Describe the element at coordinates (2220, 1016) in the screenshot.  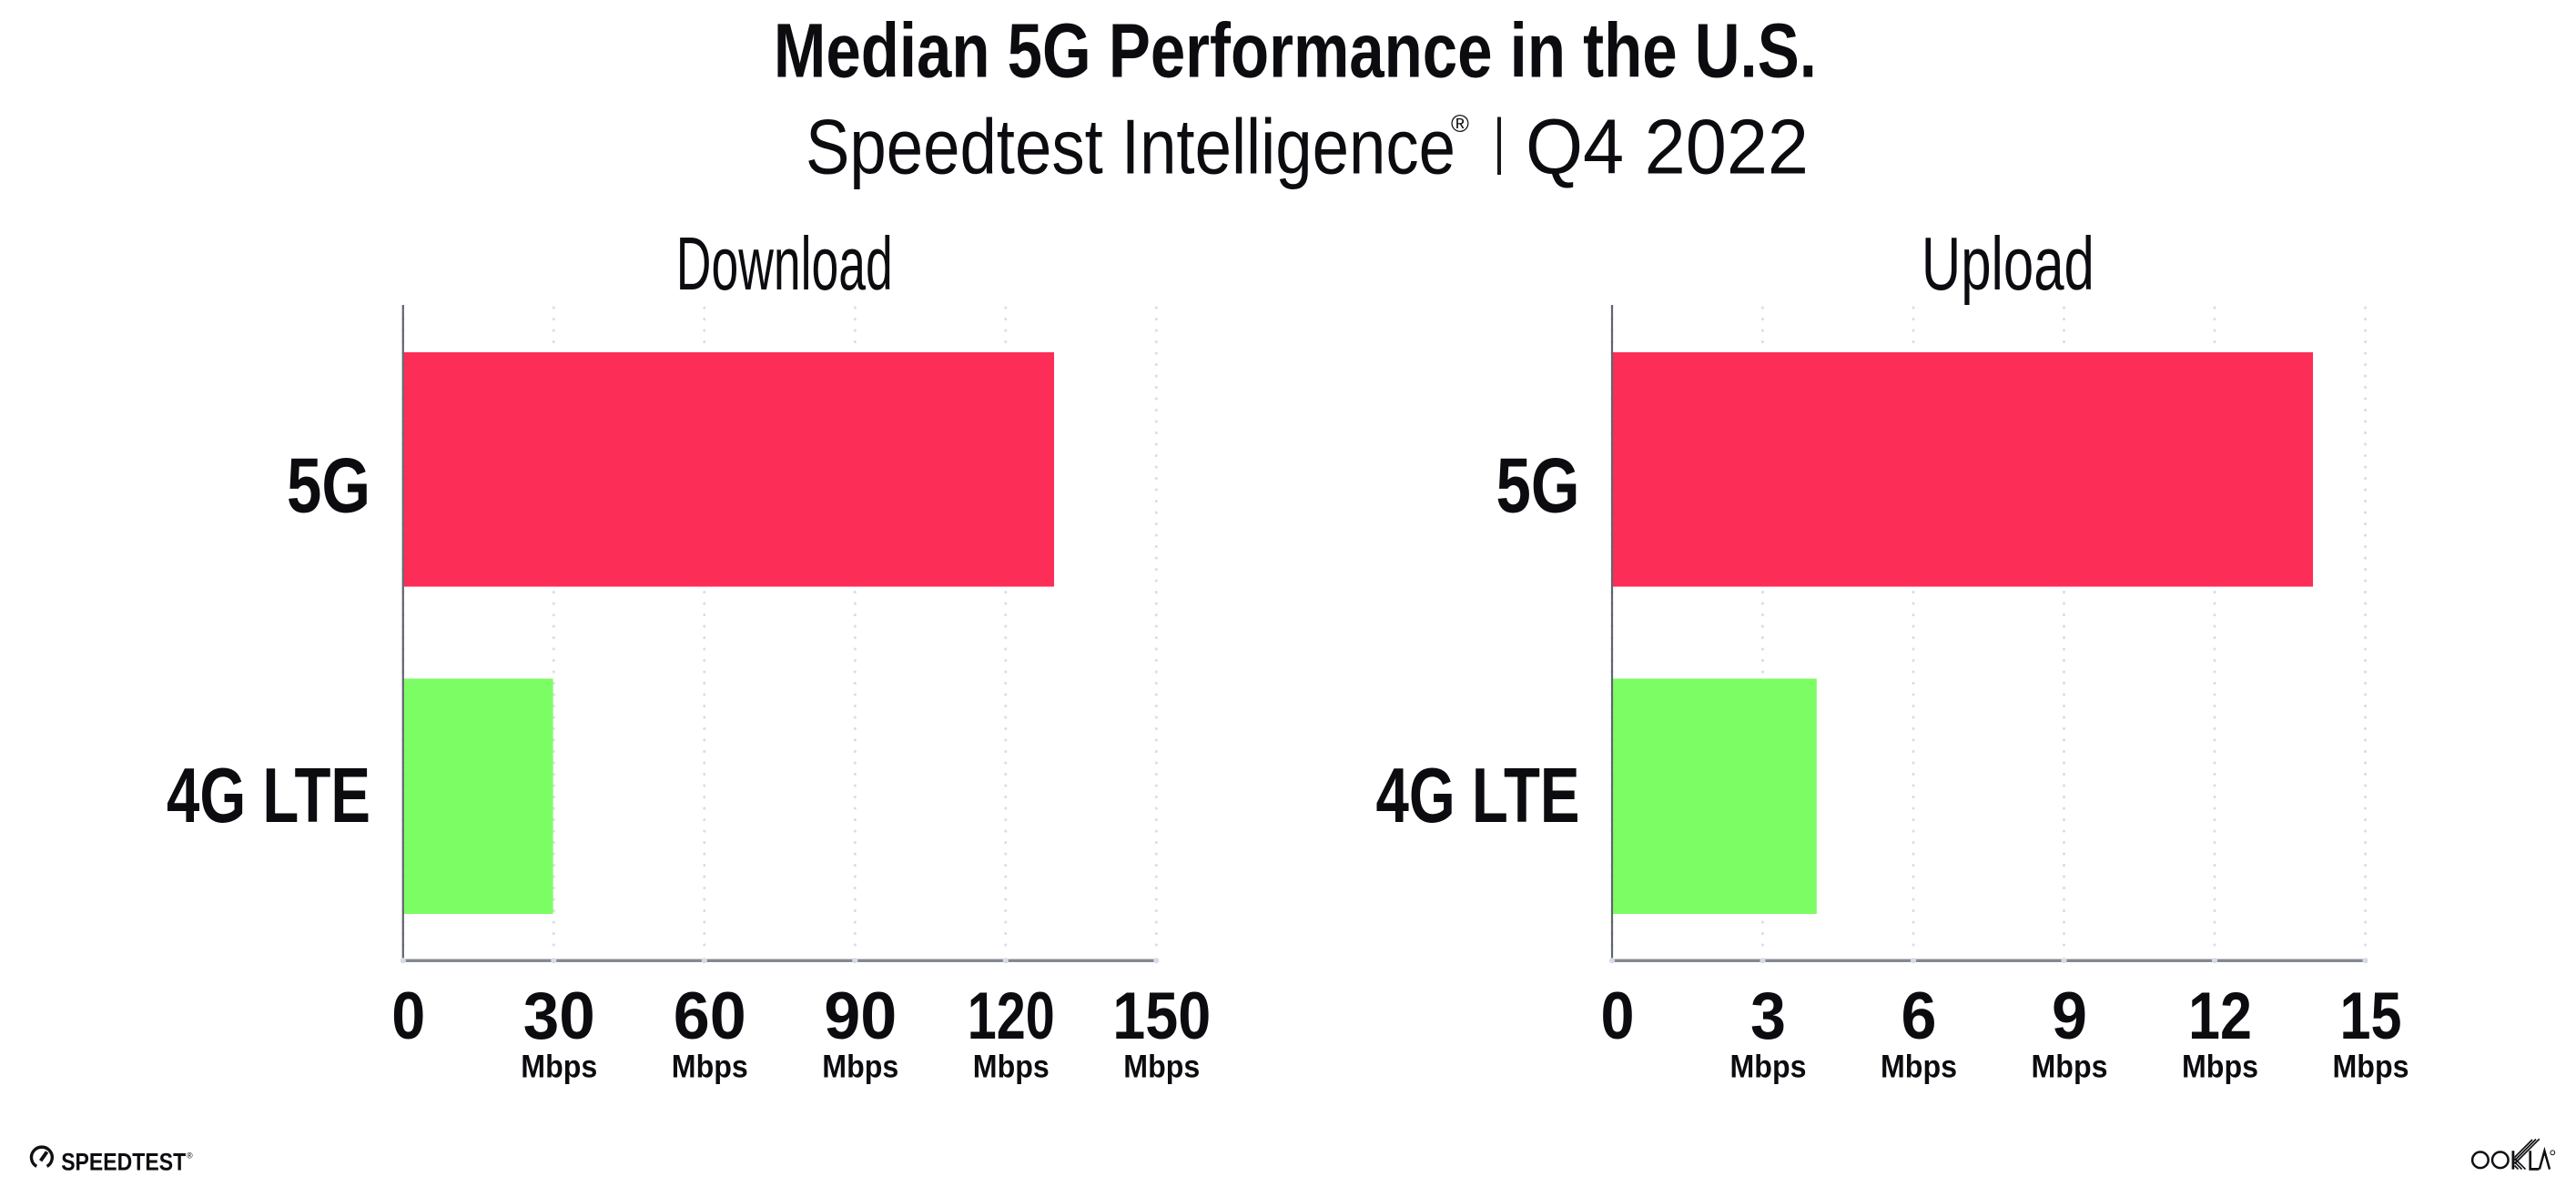
I see `svg-text: 12` at that location.